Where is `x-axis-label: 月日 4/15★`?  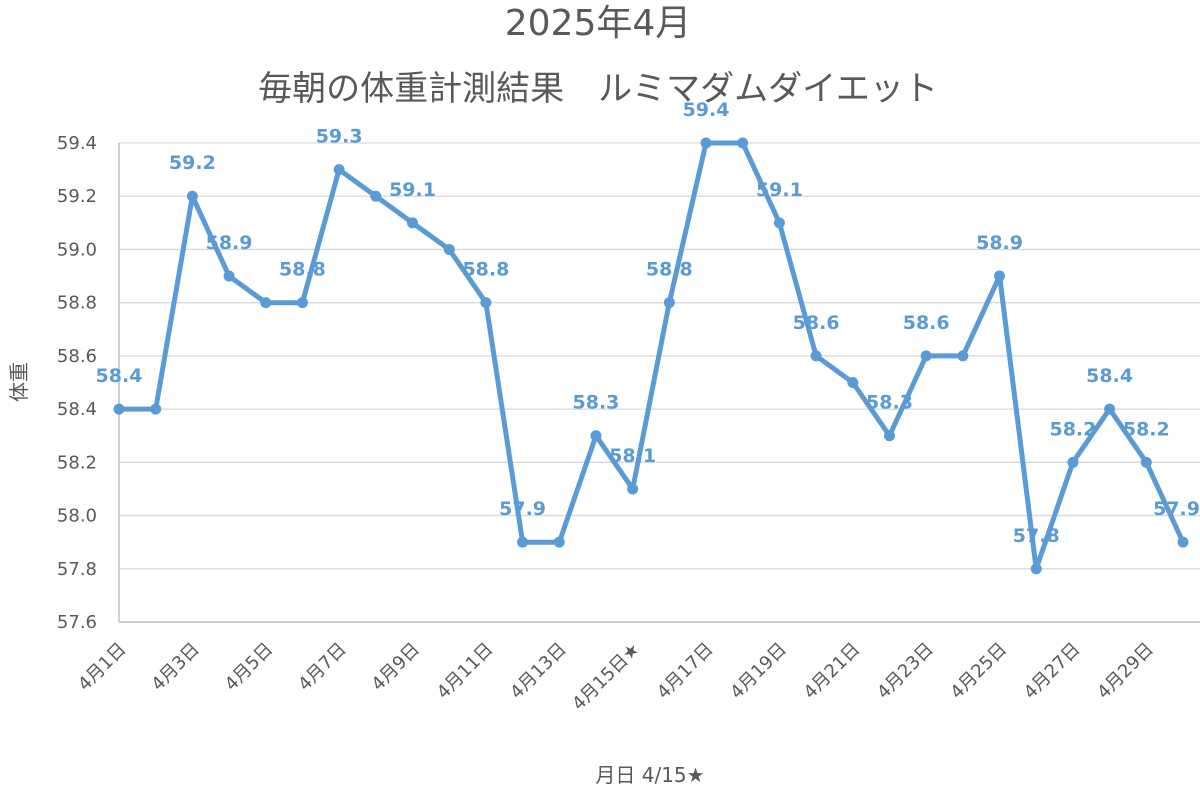
x-axis-label: 月日 4/15★ is located at coordinates (649, 775).